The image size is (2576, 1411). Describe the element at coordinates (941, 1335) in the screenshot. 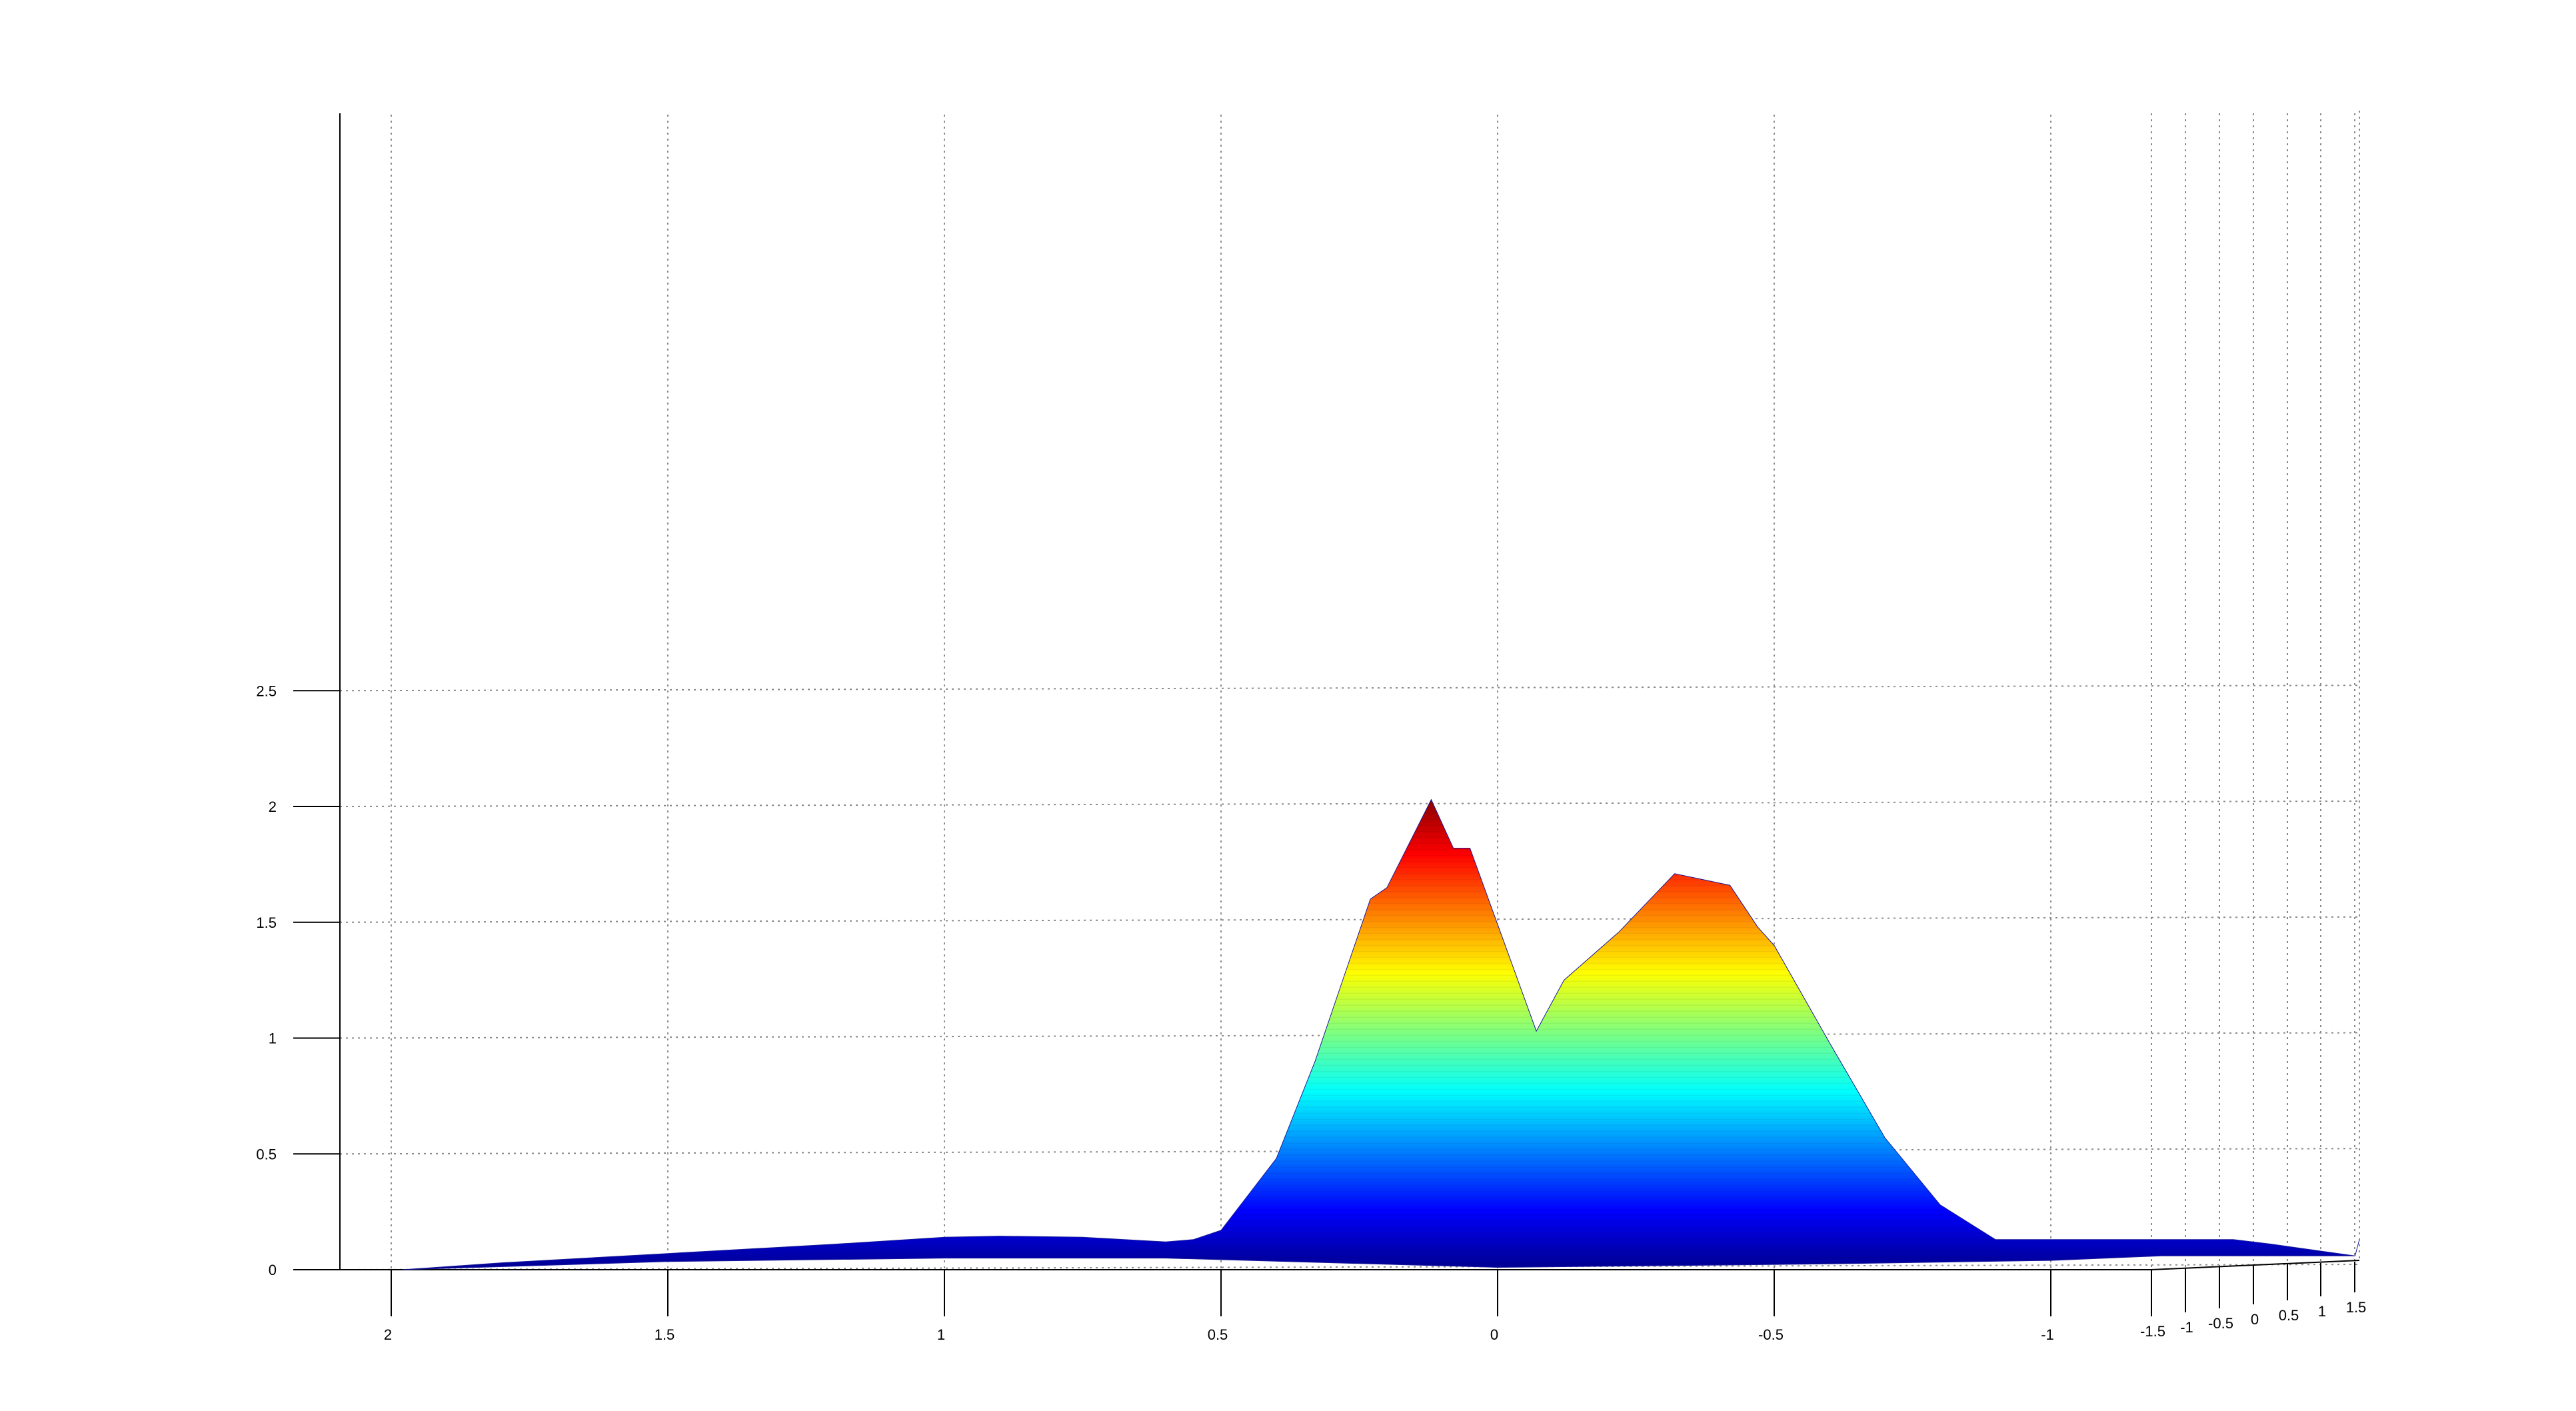

I see `x-tick-label: 1` at that location.